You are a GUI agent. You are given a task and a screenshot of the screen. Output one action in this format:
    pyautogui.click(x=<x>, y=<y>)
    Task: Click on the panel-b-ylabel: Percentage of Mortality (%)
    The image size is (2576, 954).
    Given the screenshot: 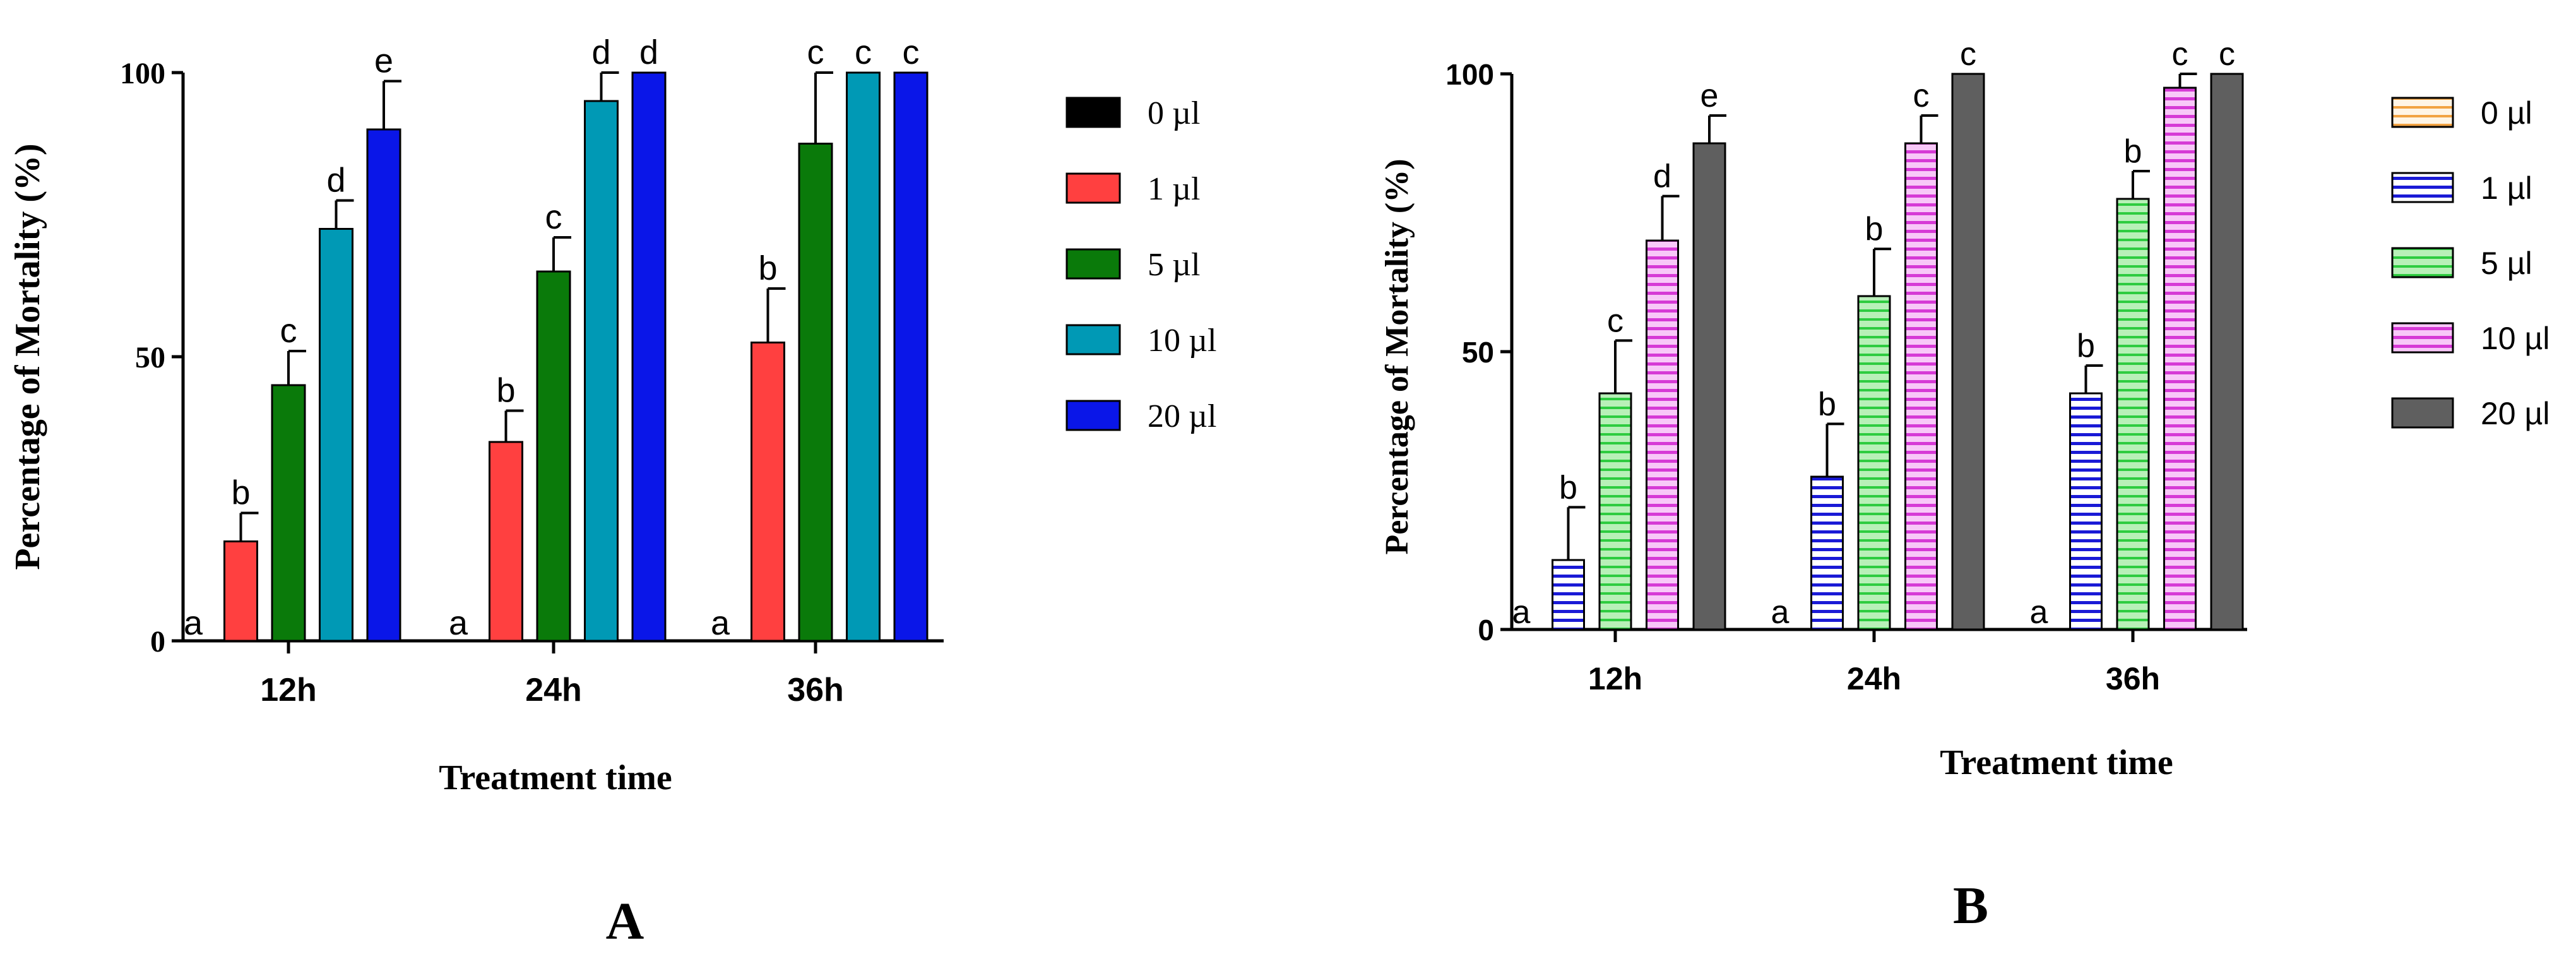 What is the action you would take?
    pyautogui.click(x=1397, y=356)
    